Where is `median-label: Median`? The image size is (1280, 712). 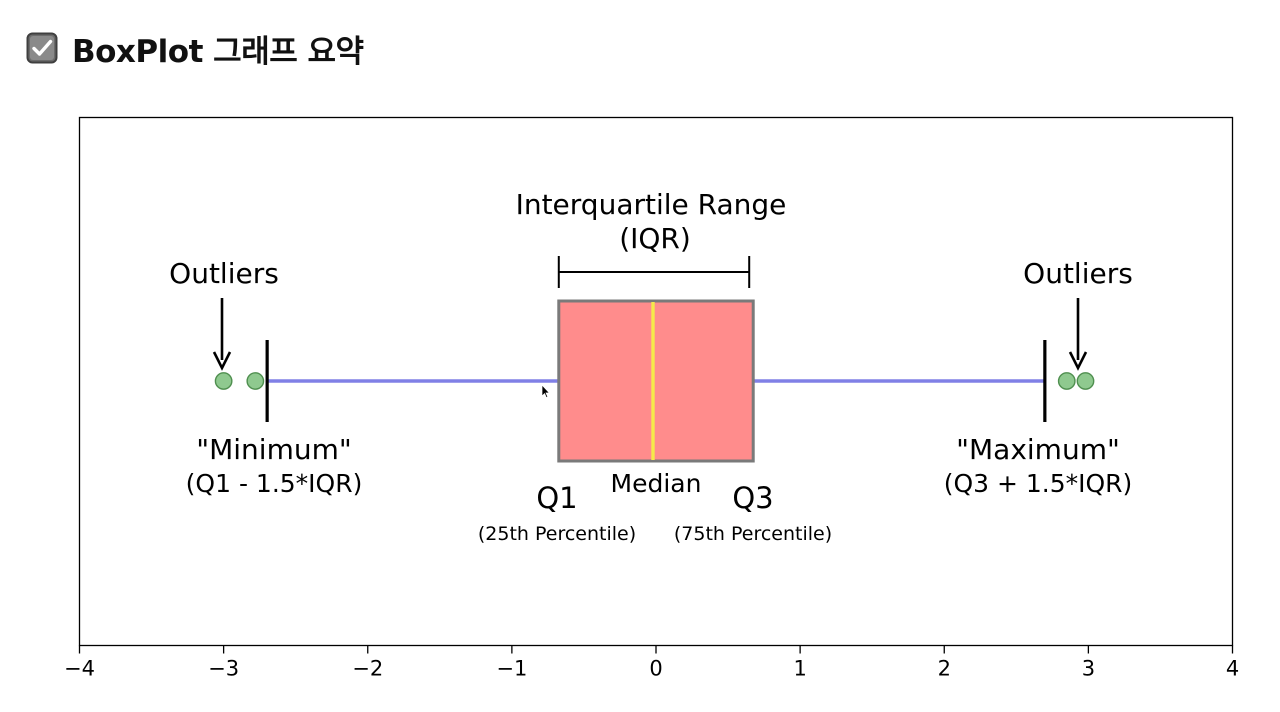
median-label: Median is located at coordinates (656, 483).